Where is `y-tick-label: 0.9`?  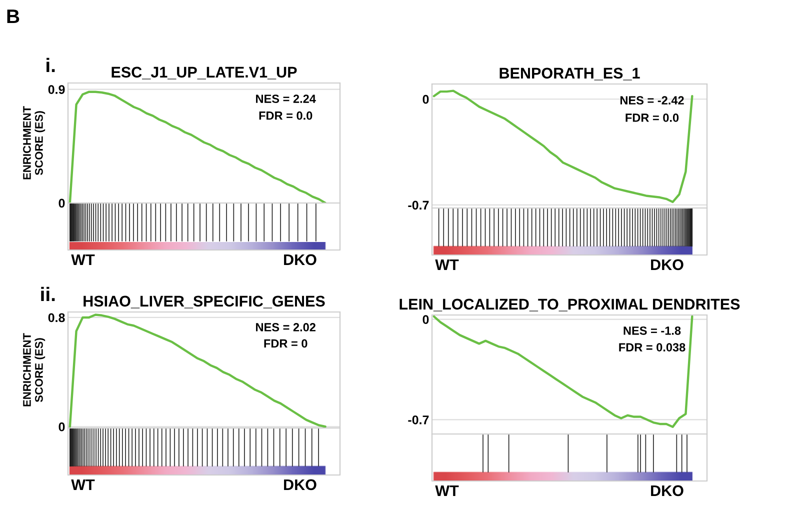 y-tick-label: 0.9 is located at coordinates (56, 89).